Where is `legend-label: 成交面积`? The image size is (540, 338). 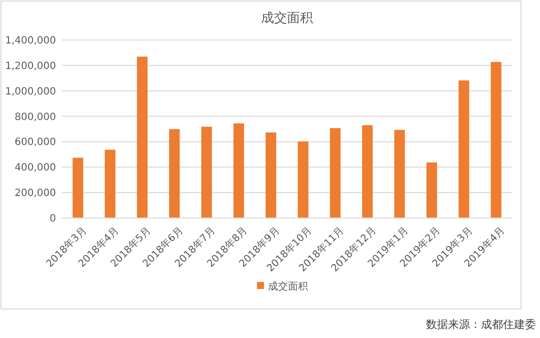 legend-label: 成交面积 is located at coordinates (288, 286).